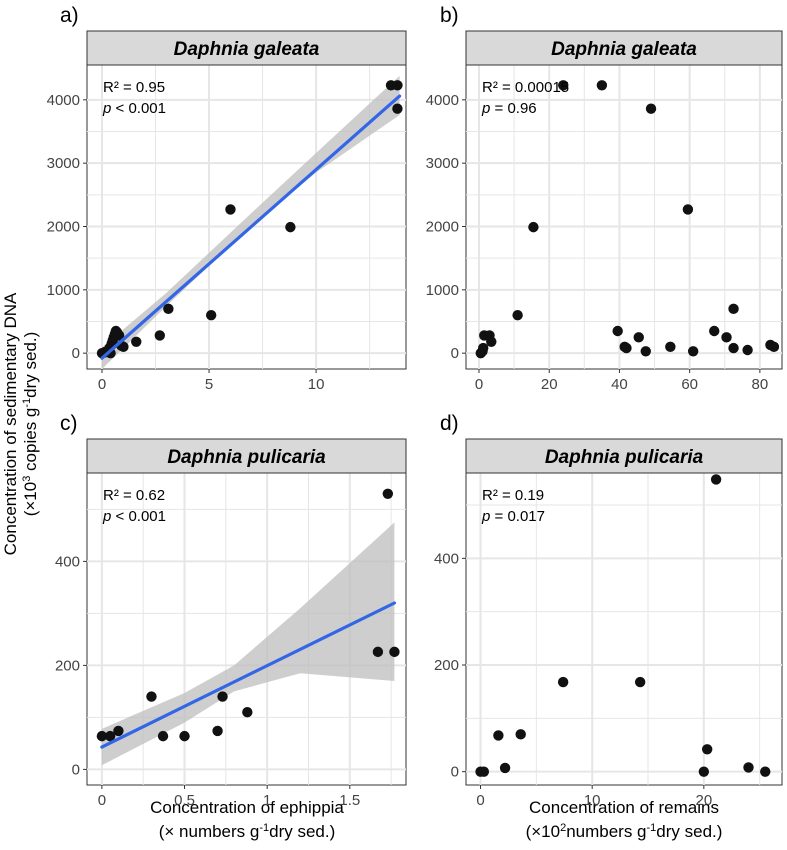 This screenshot has height=850, width=787. What do you see at coordinates (247, 807) in the screenshot?
I see `x-axis-title-left-line1: Concentration of ephippia` at bounding box center [247, 807].